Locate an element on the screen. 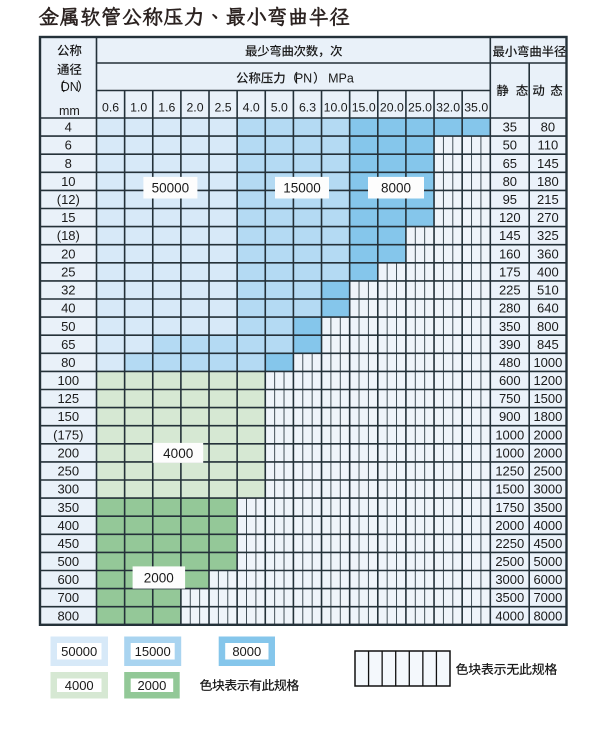 Image resolution: width=600 pixels, height=743 pixels. svg-text: 1.0 is located at coordinates (138, 108).